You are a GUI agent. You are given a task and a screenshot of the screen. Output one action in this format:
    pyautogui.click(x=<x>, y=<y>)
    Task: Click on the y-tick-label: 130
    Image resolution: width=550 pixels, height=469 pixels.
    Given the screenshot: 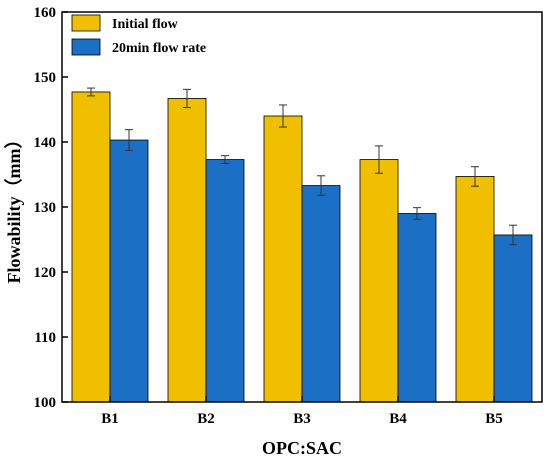 What is the action you would take?
    pyautogui.click(x=45, y=208)
    